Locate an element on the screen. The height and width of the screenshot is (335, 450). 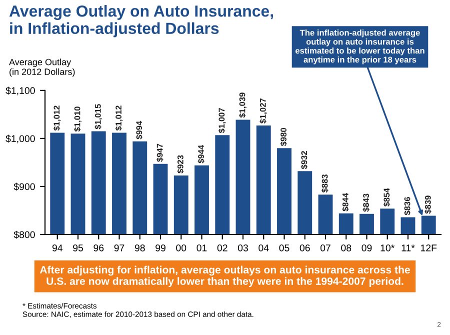
x-tick-label: 08 is located at coordinates (346, 248).